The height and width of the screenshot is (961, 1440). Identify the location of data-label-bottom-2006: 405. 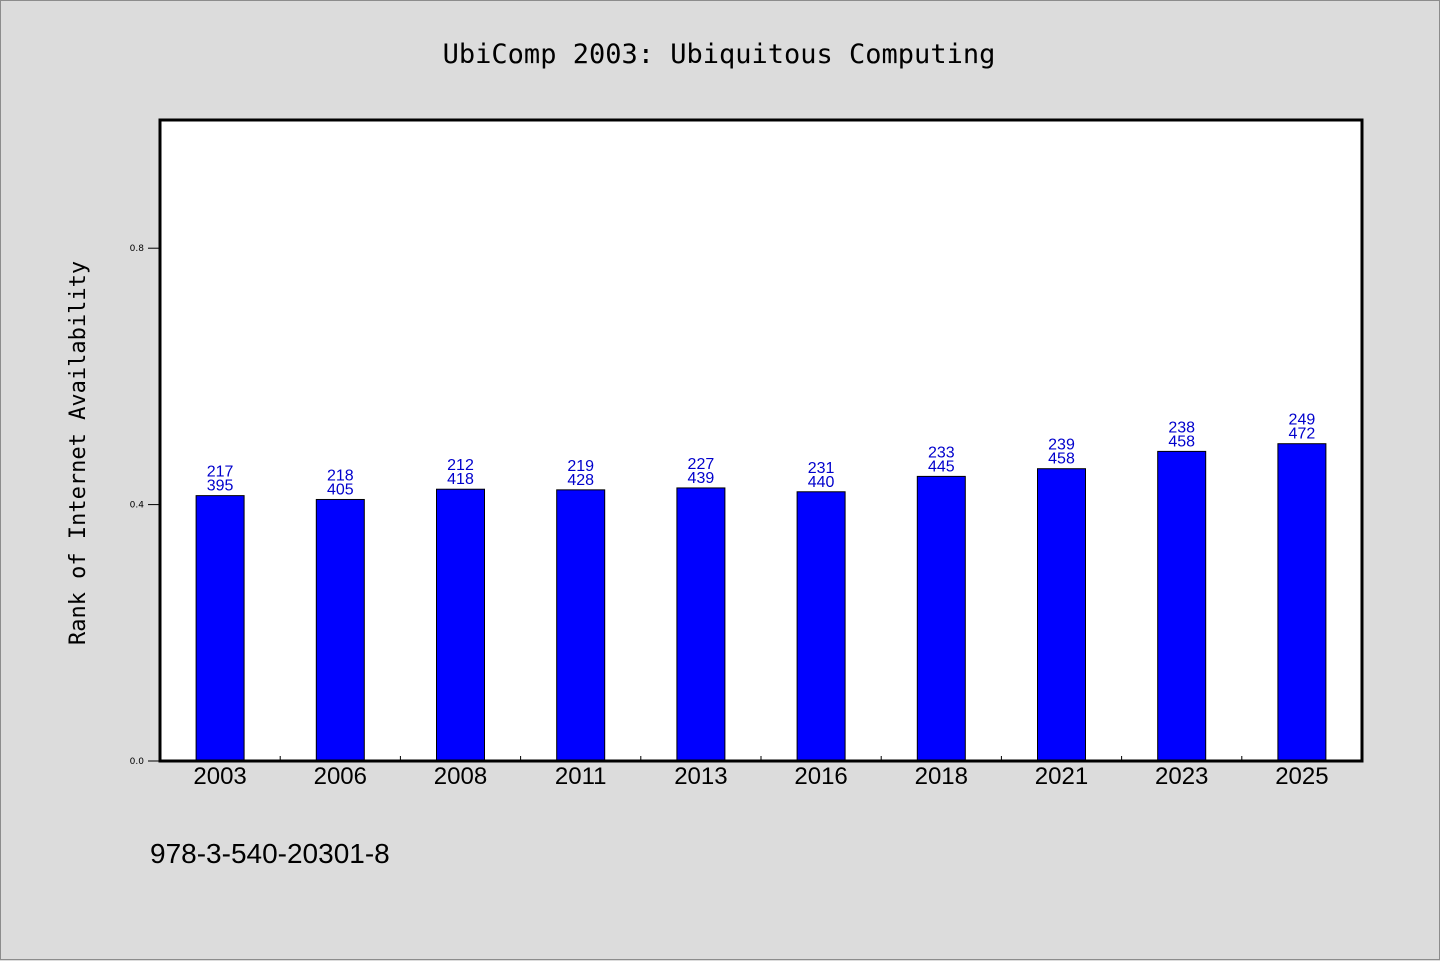
(340, 489).